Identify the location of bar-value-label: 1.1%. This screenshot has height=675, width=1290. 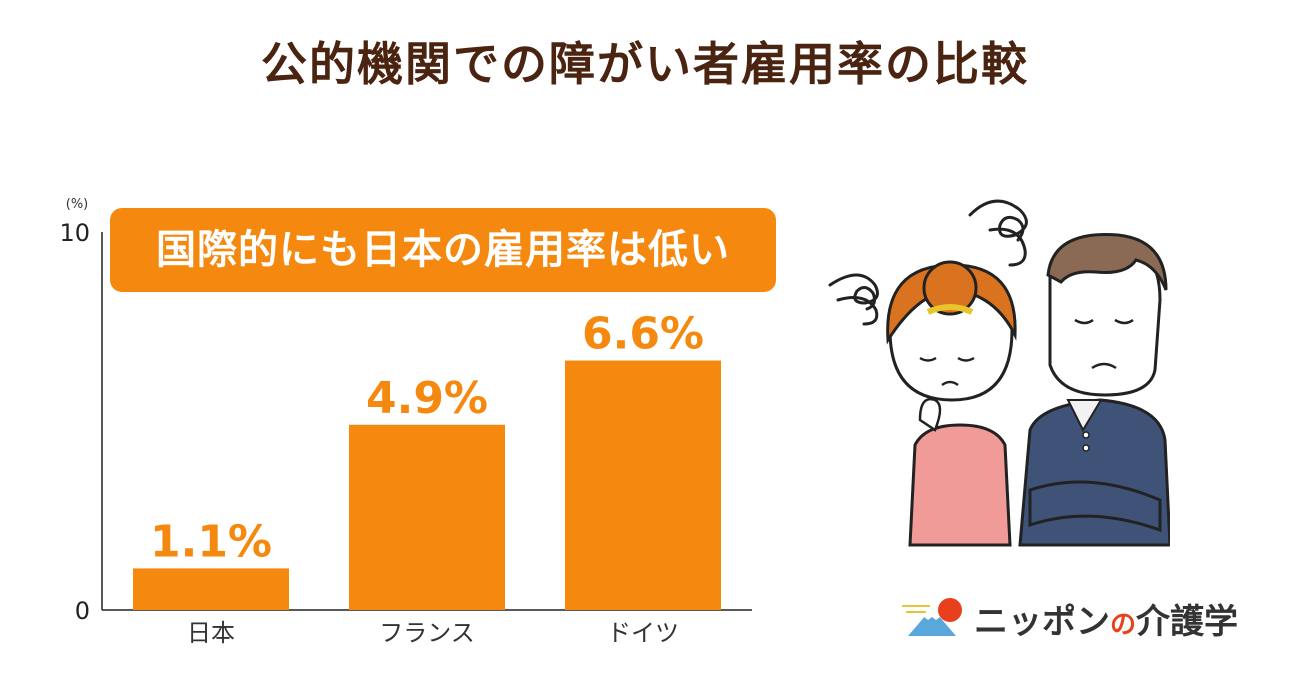
(211, 541).